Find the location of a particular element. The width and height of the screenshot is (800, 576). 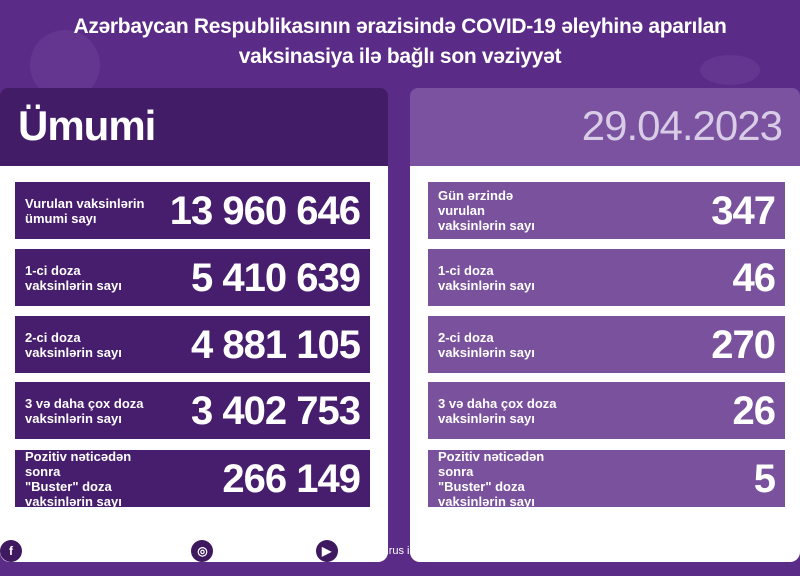

stat-row: 2-ci doza vaksinlərin sayı 4 881 105 is located at coordinates (192, 344).